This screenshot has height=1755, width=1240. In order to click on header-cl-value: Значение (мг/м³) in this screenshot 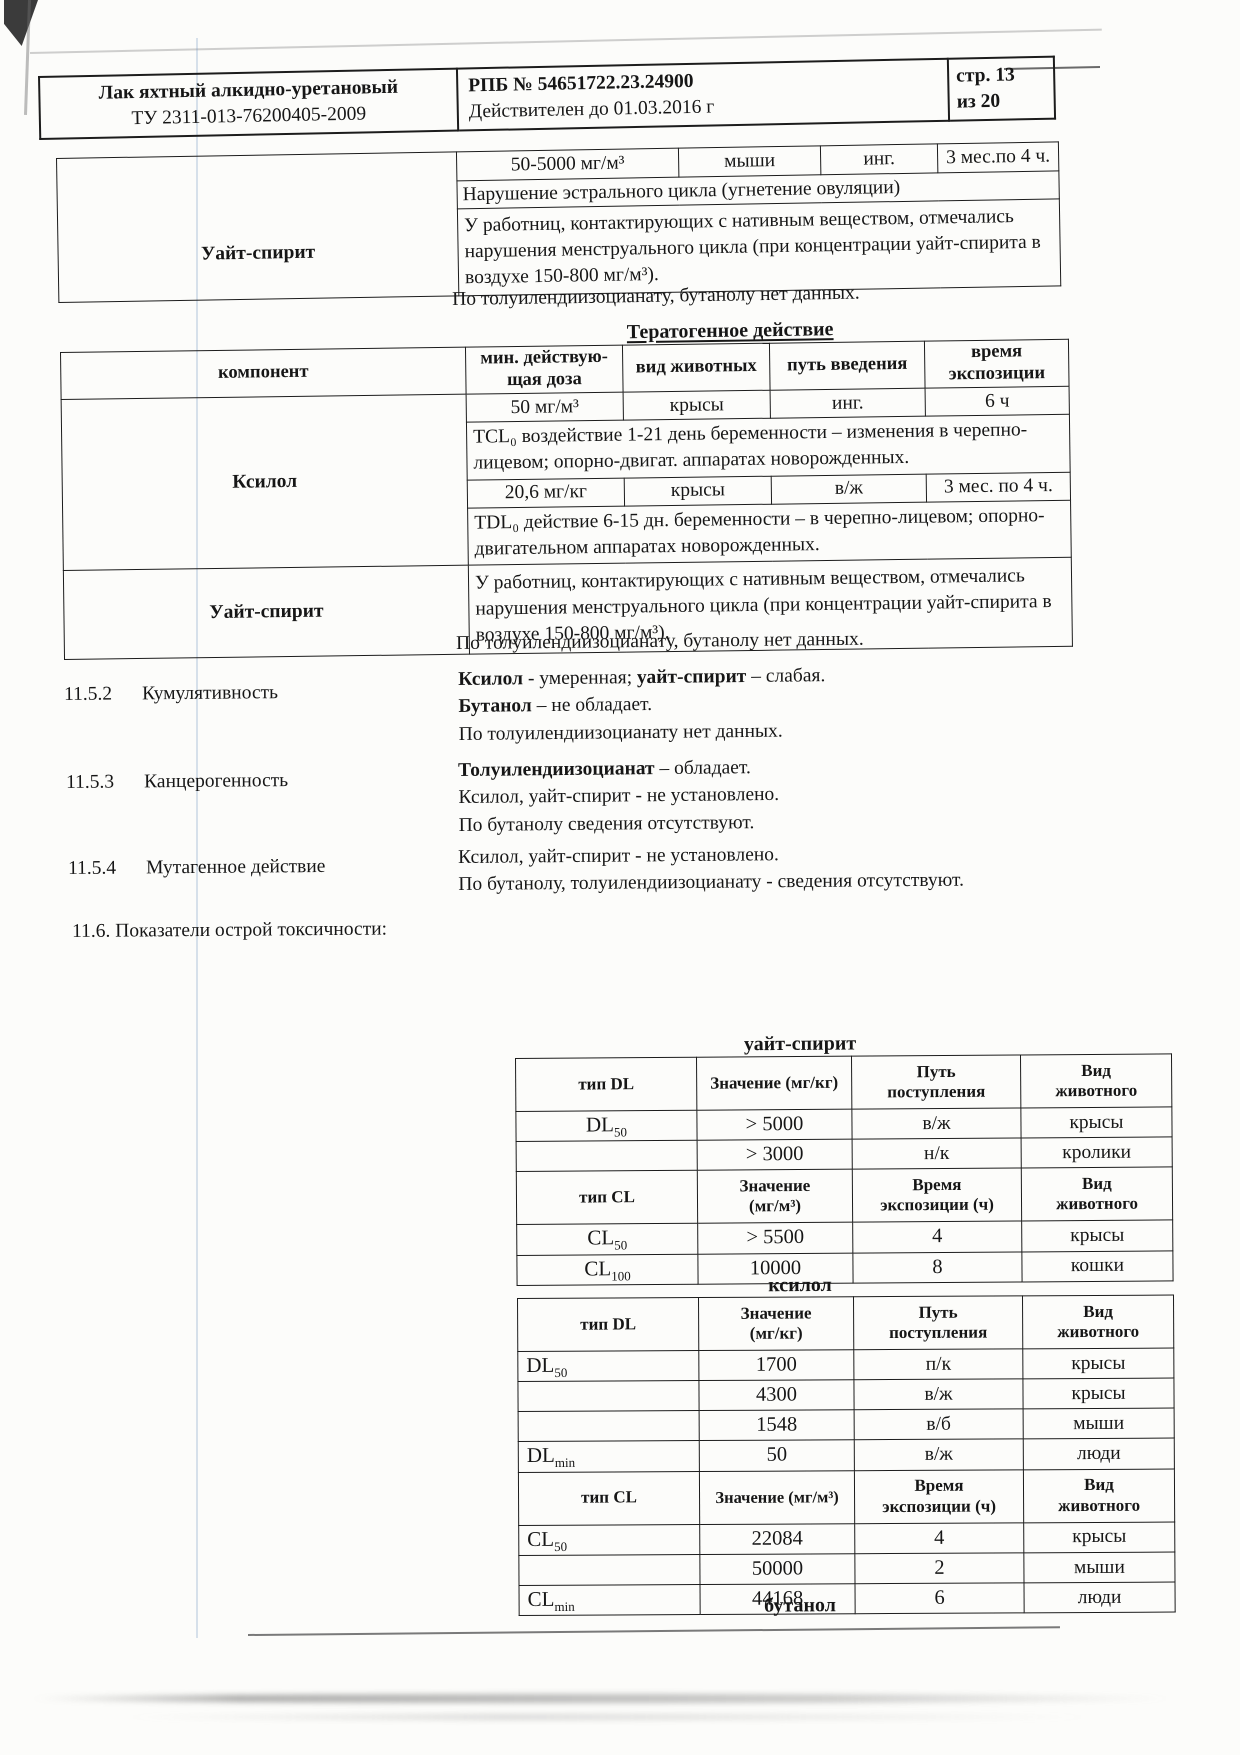, I will do `click(777, 1497)`.